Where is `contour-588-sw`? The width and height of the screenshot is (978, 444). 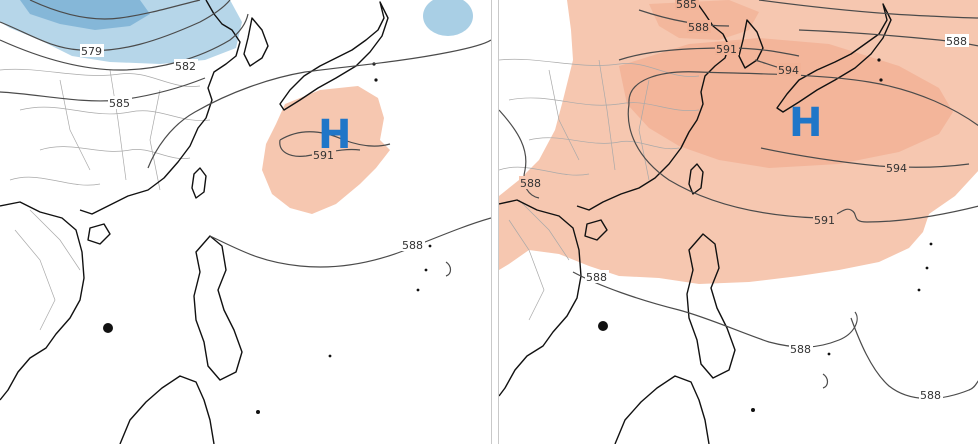
contour-588-sw is located at coordinates (715, 309).